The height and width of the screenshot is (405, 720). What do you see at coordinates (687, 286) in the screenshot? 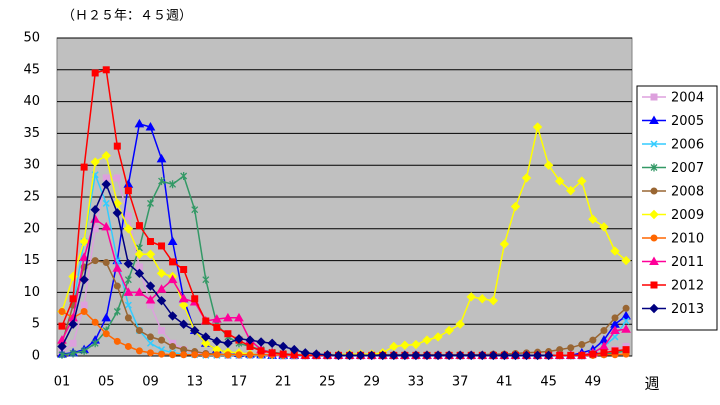
I see `legend-label: 2012` at bounding box center [687, 286].